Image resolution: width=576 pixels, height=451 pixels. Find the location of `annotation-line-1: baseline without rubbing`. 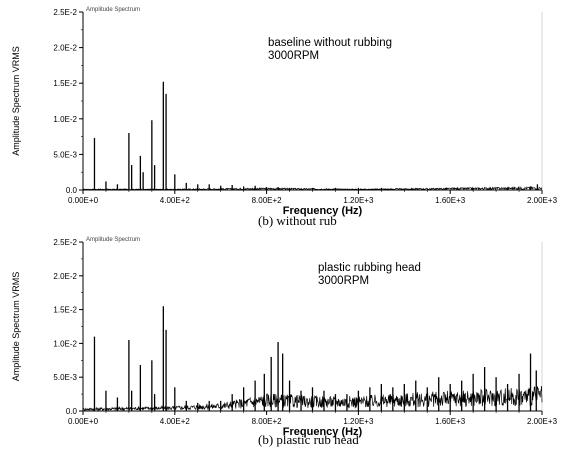

annotation-line-1: baseline without rubbing is located at coordinates (330, 43).